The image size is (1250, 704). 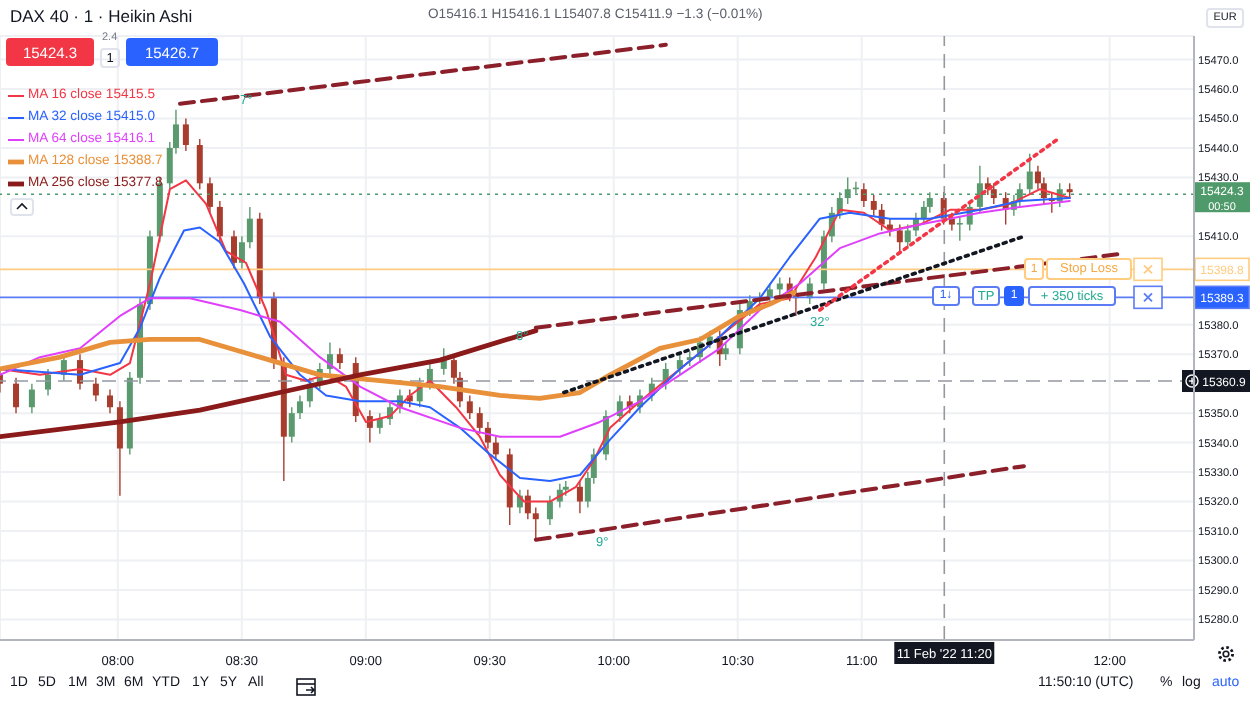 I want to click on chart-title: DAX 40 · 1 · Heikin Ashi, so click(x=101, y=16).